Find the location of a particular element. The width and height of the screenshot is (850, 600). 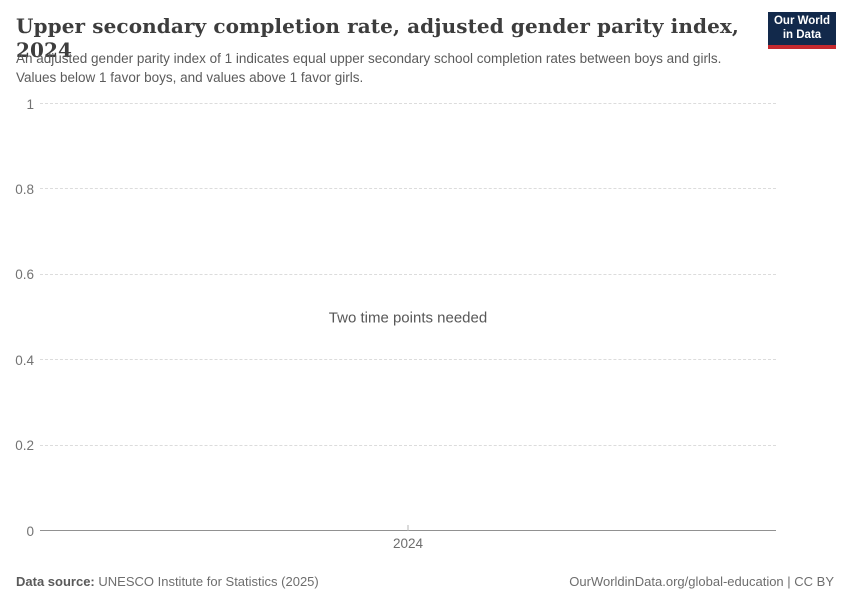

y-tick-label: 0.2 is located at coordinates (24, 445).